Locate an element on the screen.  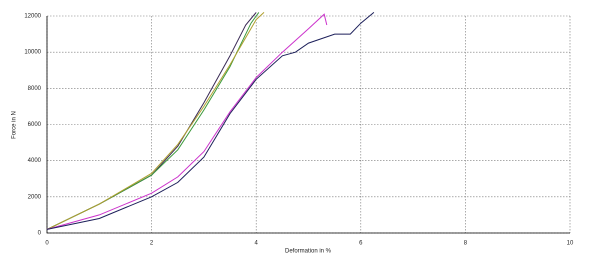
x-axis-label: Deformation in % is located at coordinates (308, 252).